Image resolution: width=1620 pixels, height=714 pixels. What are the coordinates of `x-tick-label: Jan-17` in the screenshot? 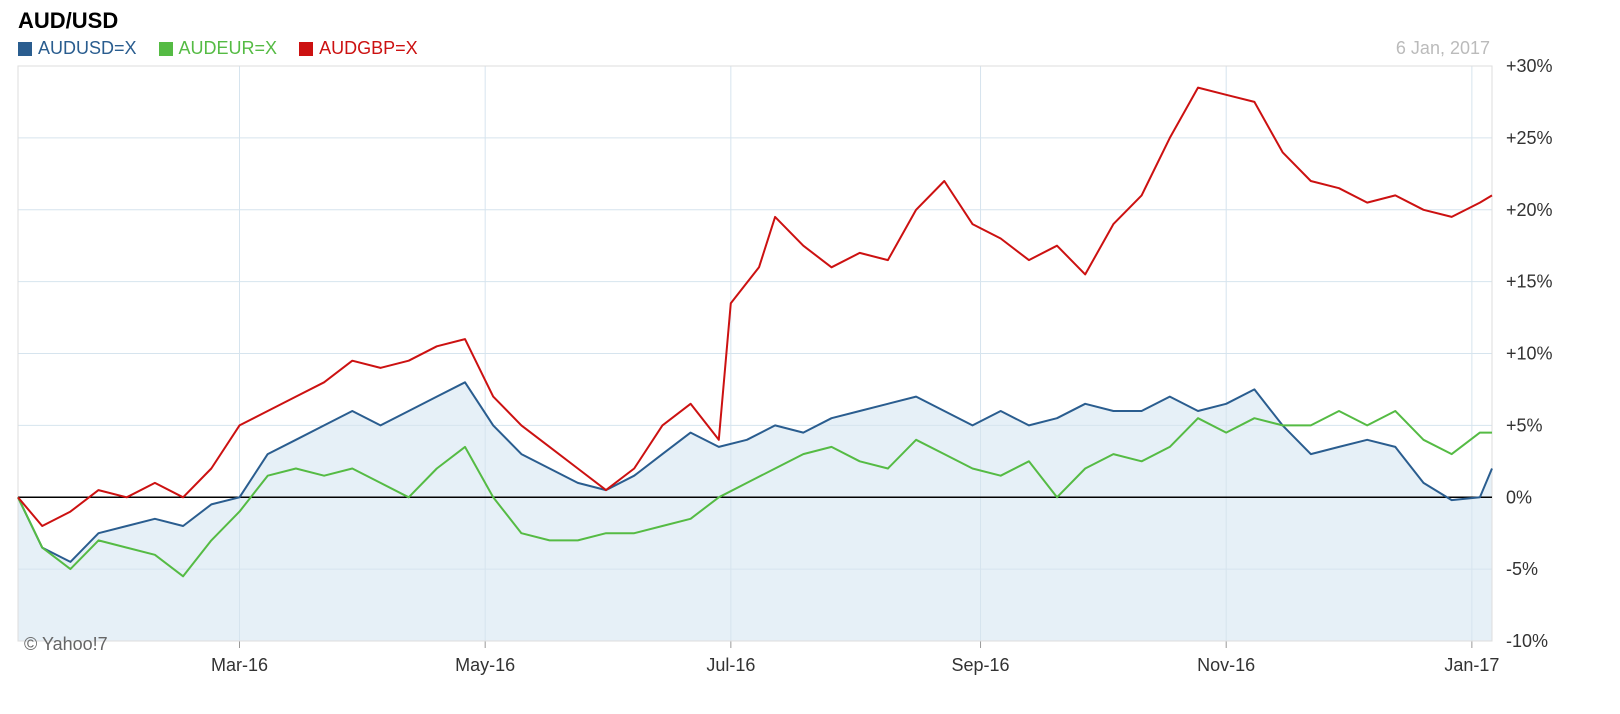 It's located at (1471, 665).